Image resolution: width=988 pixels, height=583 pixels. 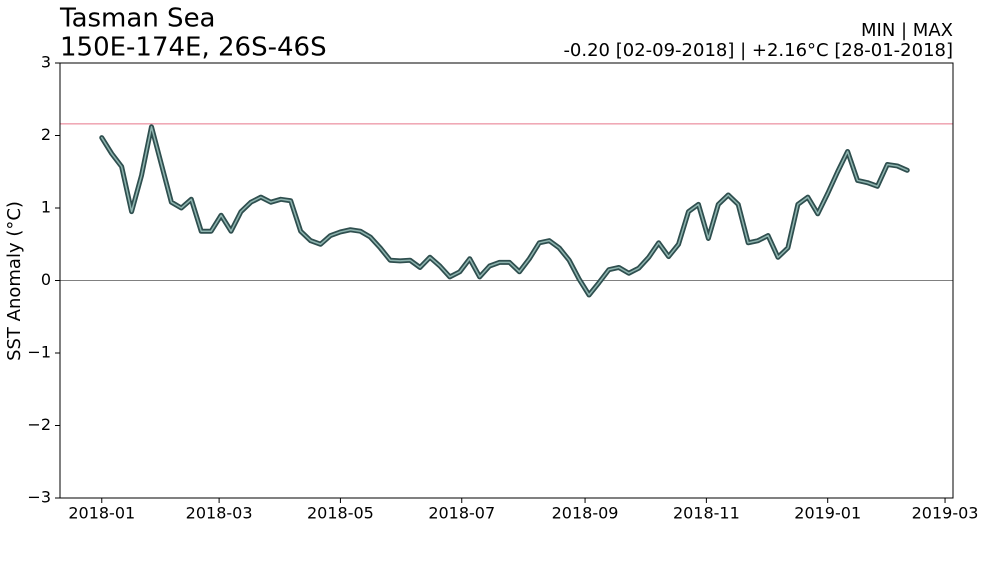 I want to click on y-tick-label: −3, so click(x=39, y=497).